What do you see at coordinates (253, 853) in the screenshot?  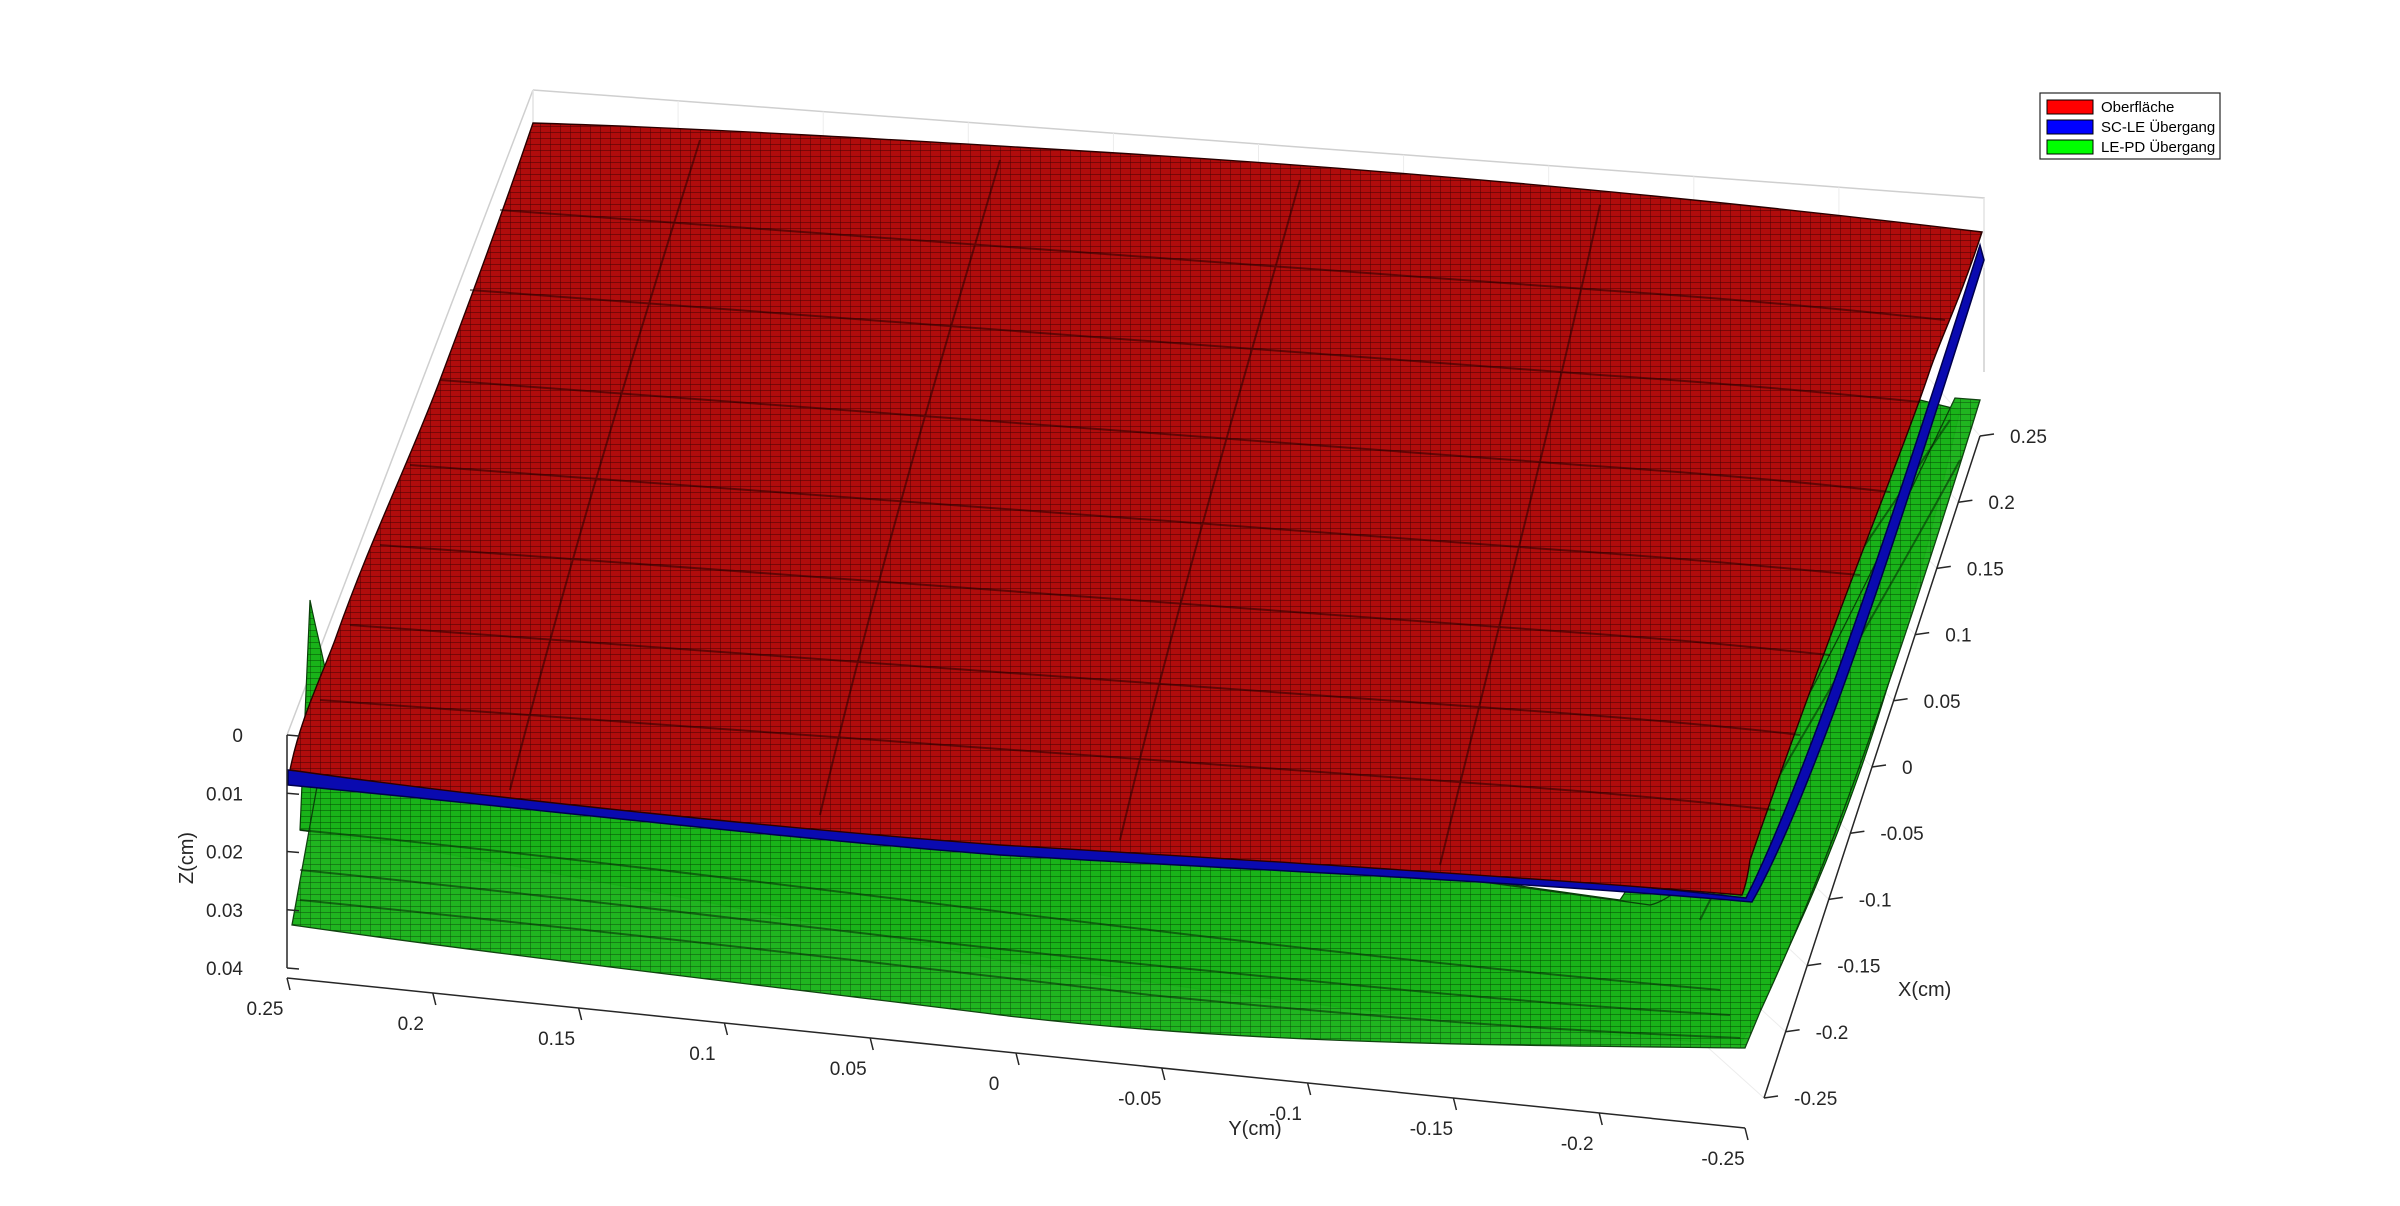 I see `z-axis-ticks: 0 0.01 0.02 0.03 0.04` at bounding box center [253, 853].